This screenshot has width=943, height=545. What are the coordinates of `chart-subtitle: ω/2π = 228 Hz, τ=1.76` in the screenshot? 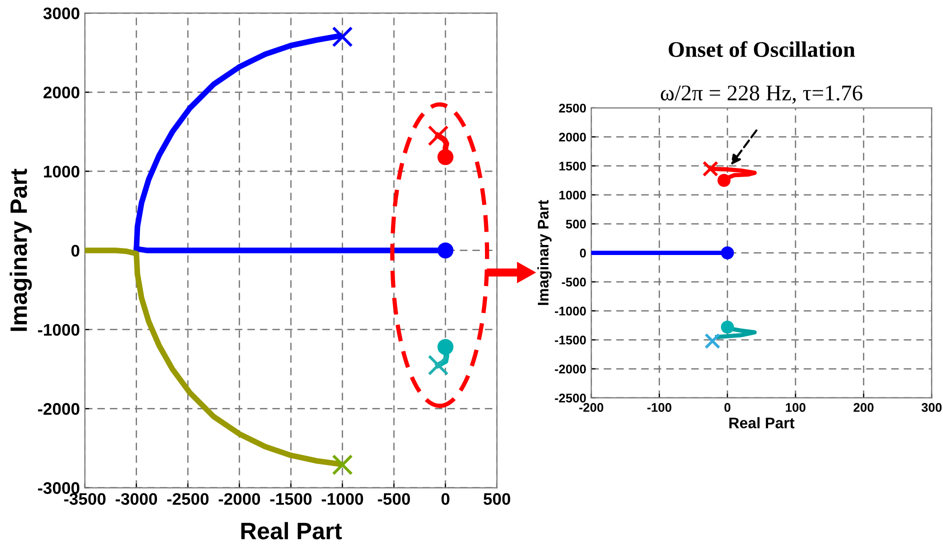 It's located at (761, 95).